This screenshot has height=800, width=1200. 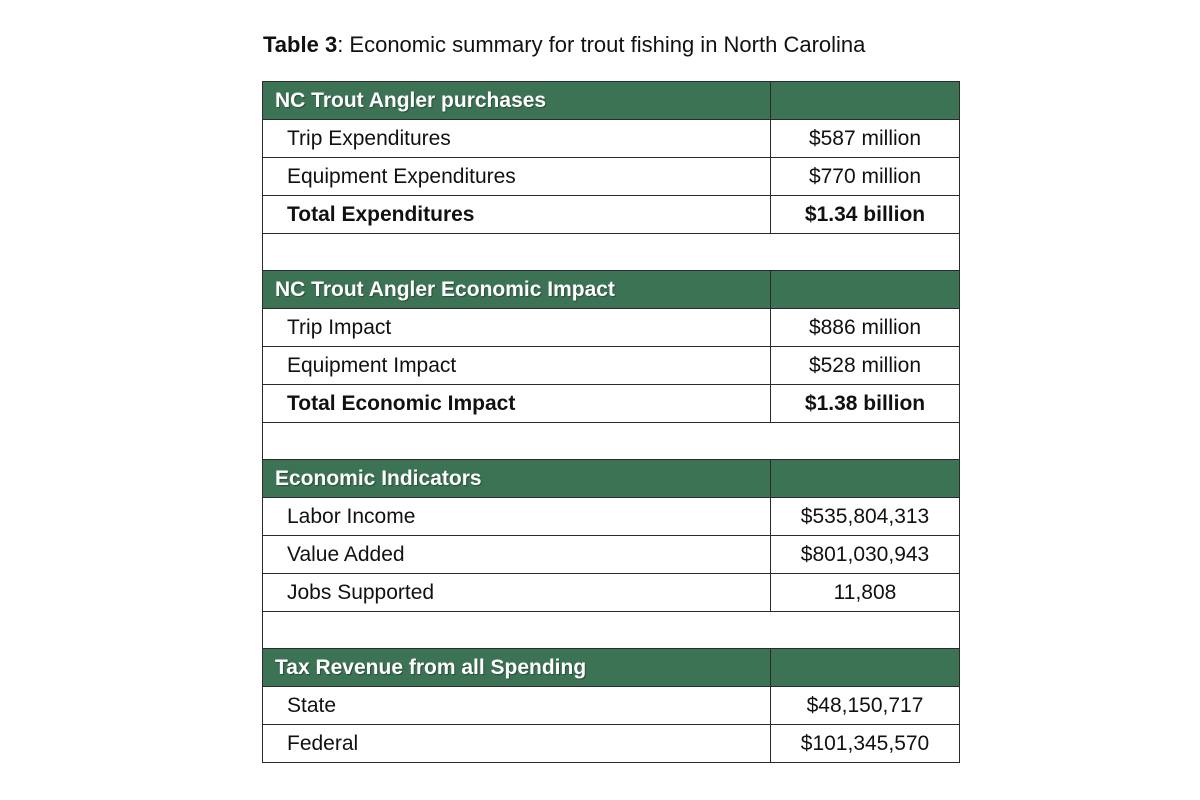 I want to click on table-row: Trip Expenditures $587 million, so click(x=611, y=138).